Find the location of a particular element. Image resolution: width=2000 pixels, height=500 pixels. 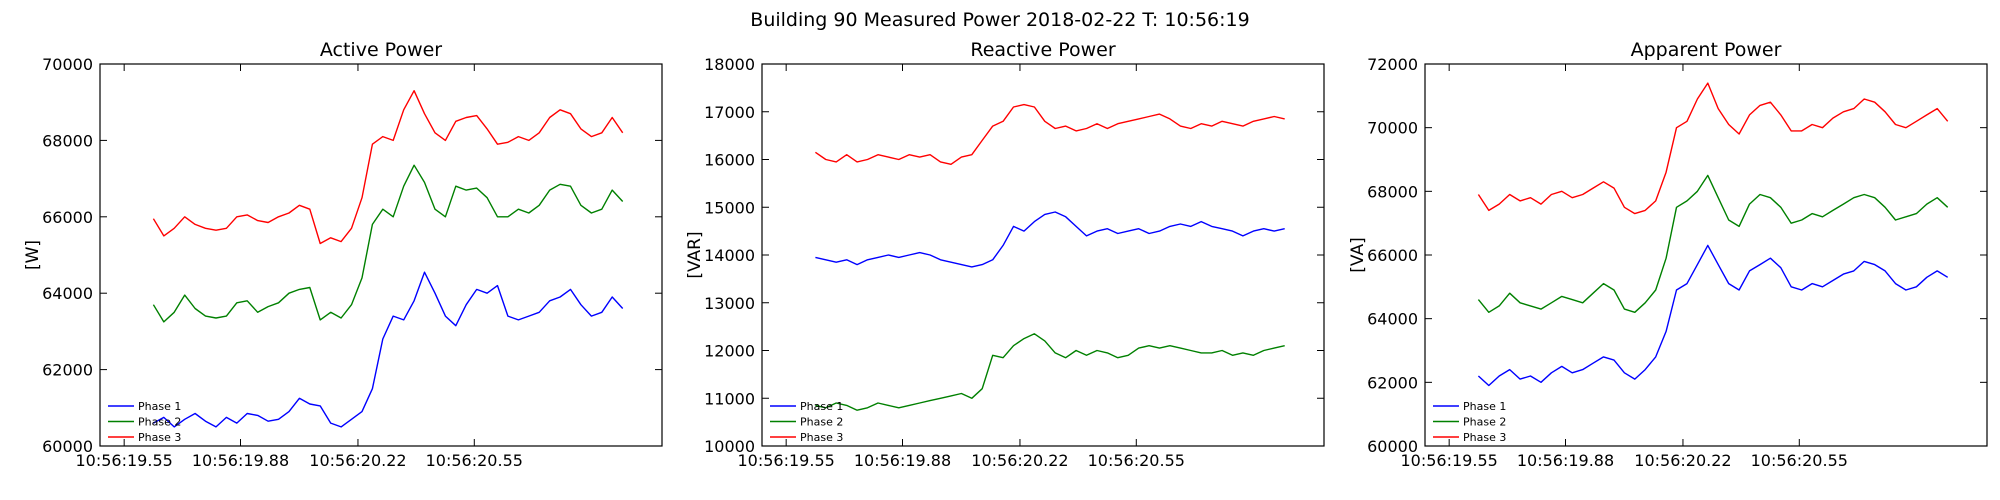

y-axis-label: [VAR] is located at coordinates (695, 254).